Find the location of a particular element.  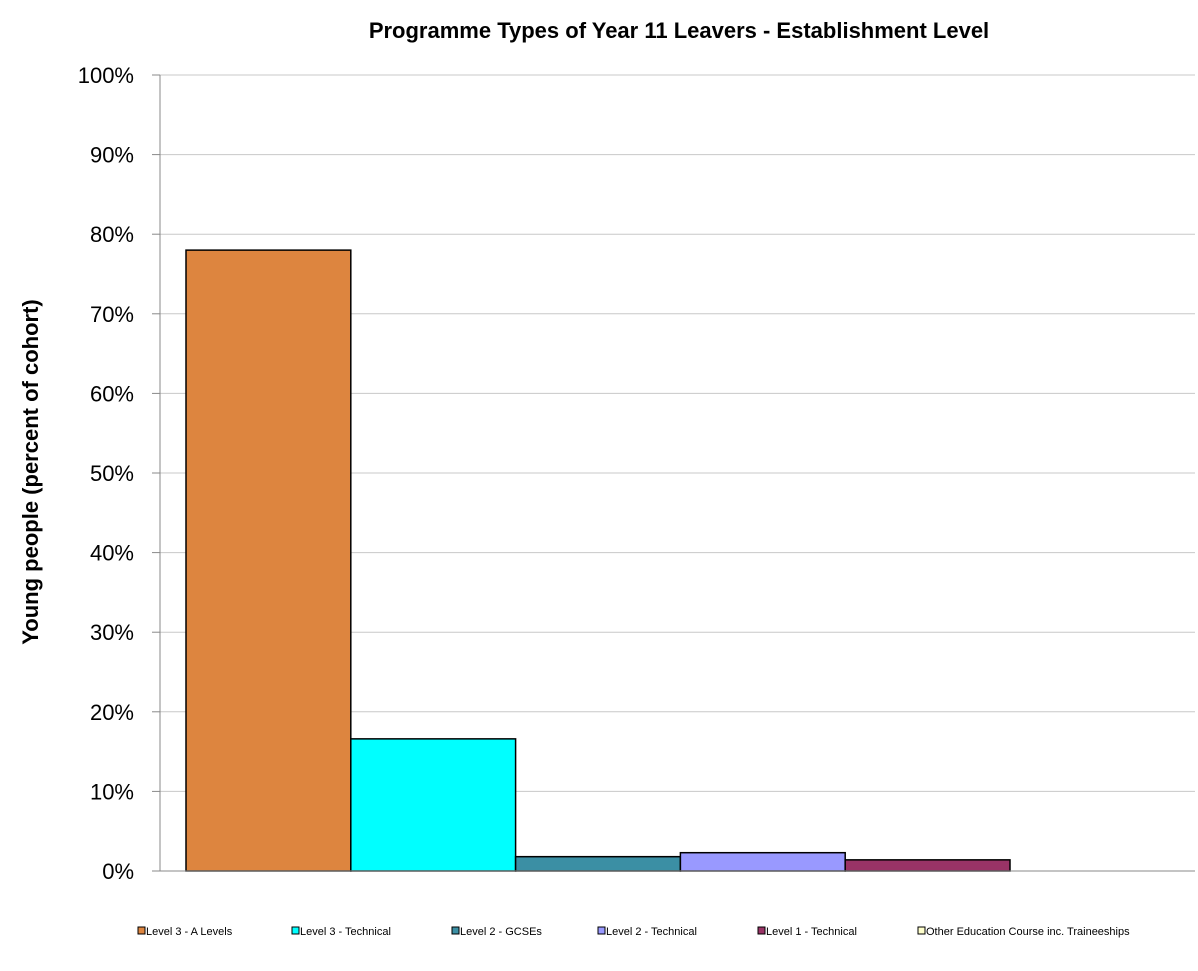

y-tick-label: 70% is located at coordinates (112, 314).